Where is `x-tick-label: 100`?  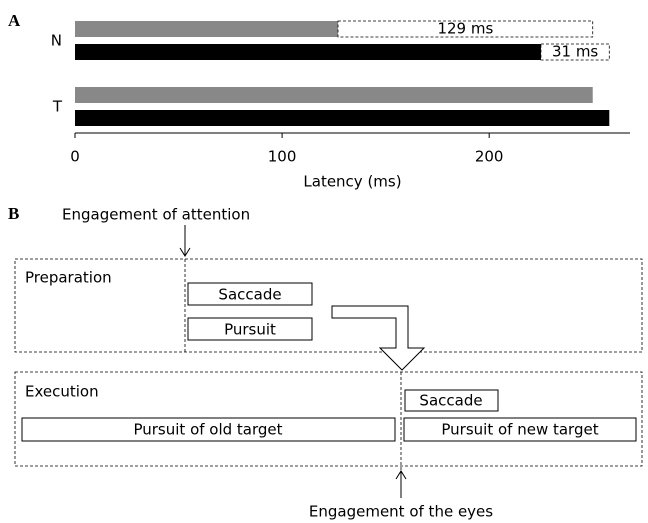
x-tick-label: 100 is located at coordinates (282, 157).